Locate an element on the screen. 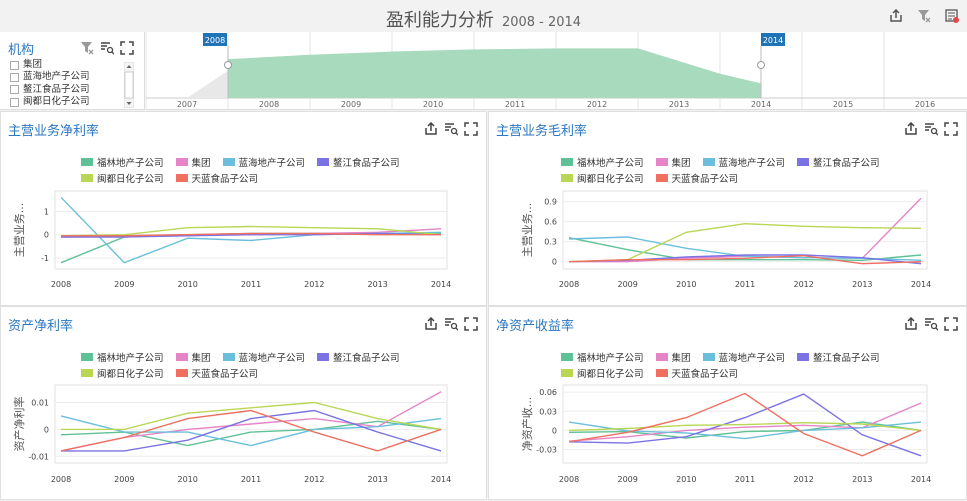  org-filter-item-label: 集团 is located at coordinates (33, 64).